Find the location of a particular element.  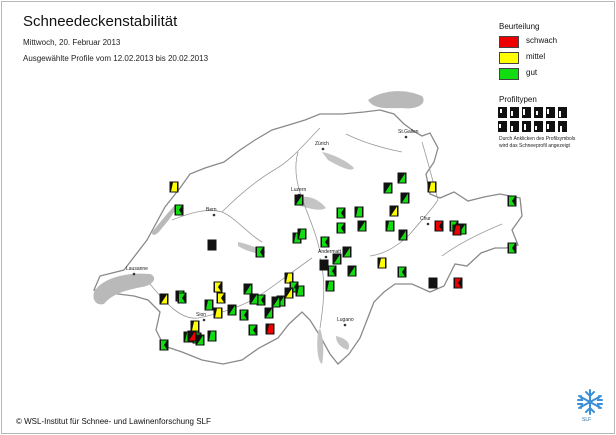

lake-zurich is located at coordinates (338, 161).